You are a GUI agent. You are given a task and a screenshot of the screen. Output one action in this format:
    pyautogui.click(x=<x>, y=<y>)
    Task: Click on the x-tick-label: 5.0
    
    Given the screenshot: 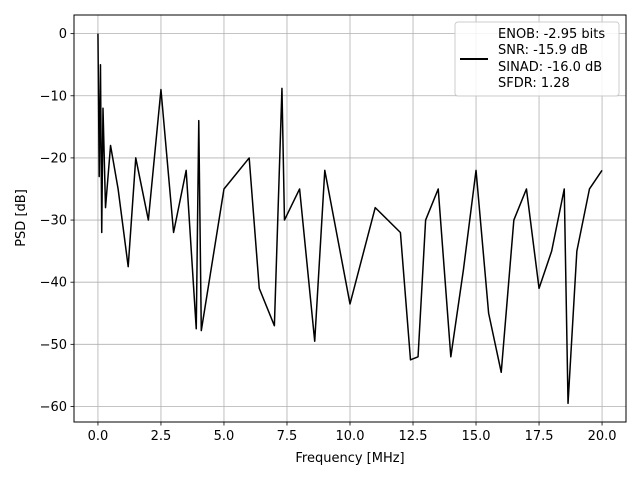 What is the action you would take?
    pyautogui.click(x=224, y=436)
    